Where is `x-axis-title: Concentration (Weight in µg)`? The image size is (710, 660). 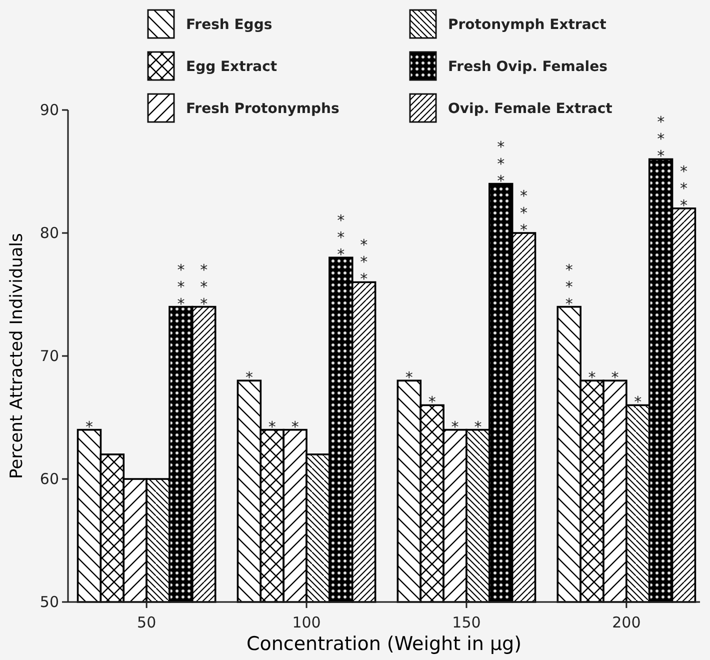
x-axis-title: Concentration (Weight in µg) is located at coordinates (384, 644).